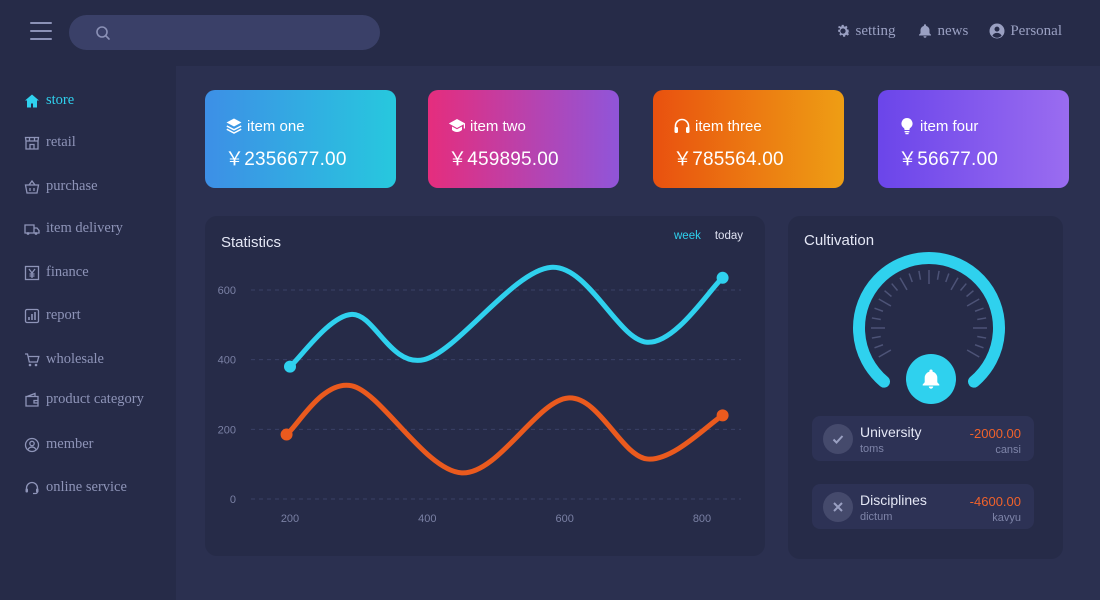 This screenshot has width=1100, height=600. I want to click on sidebar-item-label: item delivery, so click(84, 228).